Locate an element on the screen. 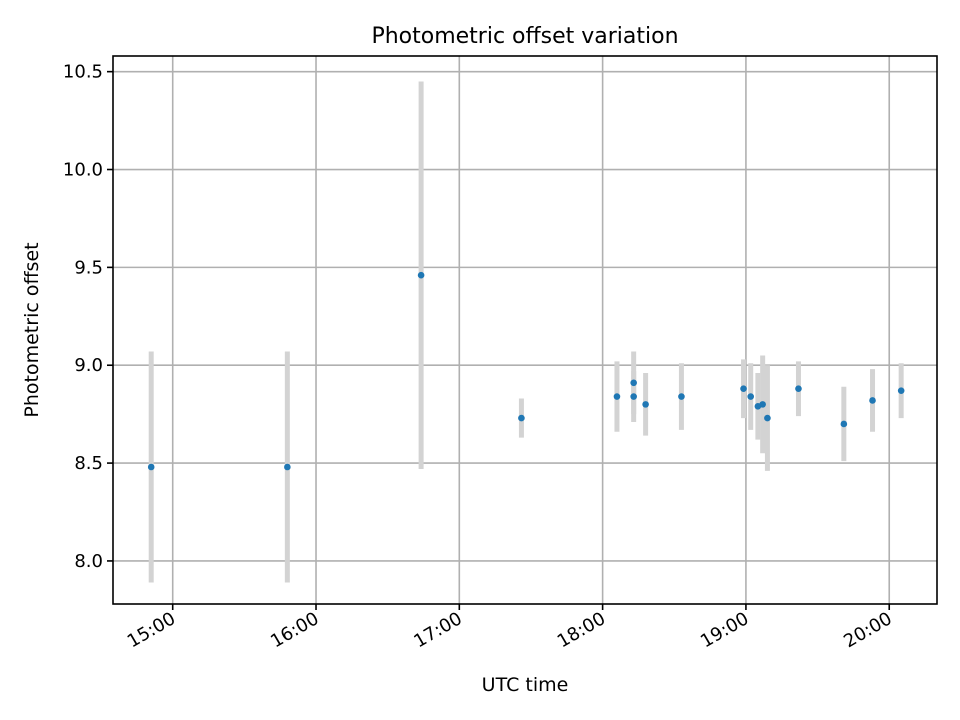 This screenshot has height=720, width=960. x-tick-label: 20:00 is located at coordinates (867, 630).